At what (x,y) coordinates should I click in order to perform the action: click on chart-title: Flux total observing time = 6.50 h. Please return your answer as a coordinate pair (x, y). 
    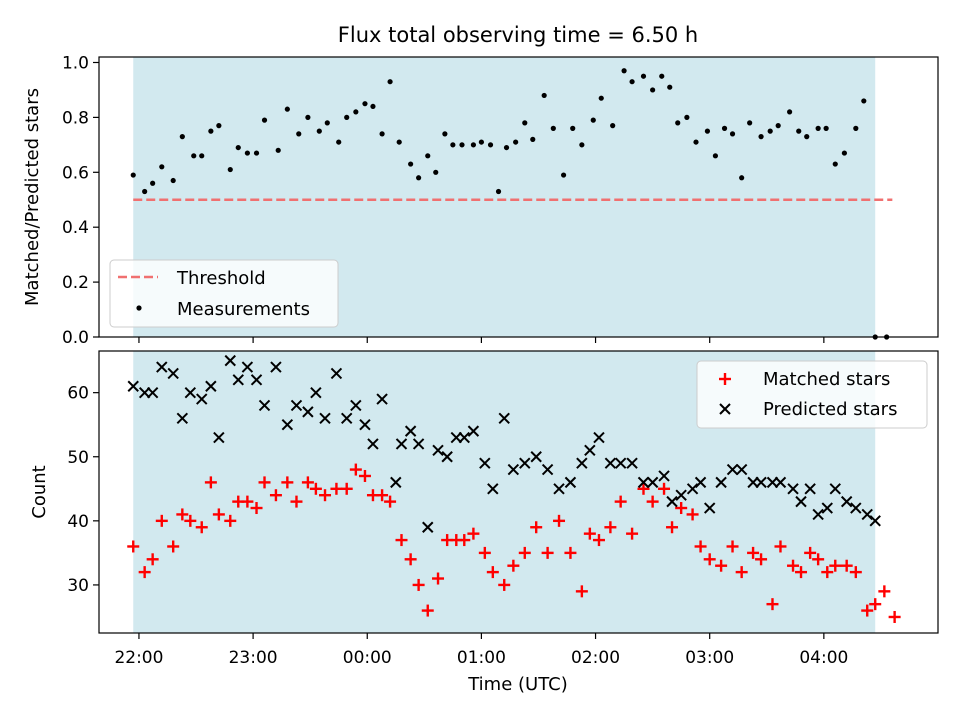
    Looking at the image, I should click on (518, 35).